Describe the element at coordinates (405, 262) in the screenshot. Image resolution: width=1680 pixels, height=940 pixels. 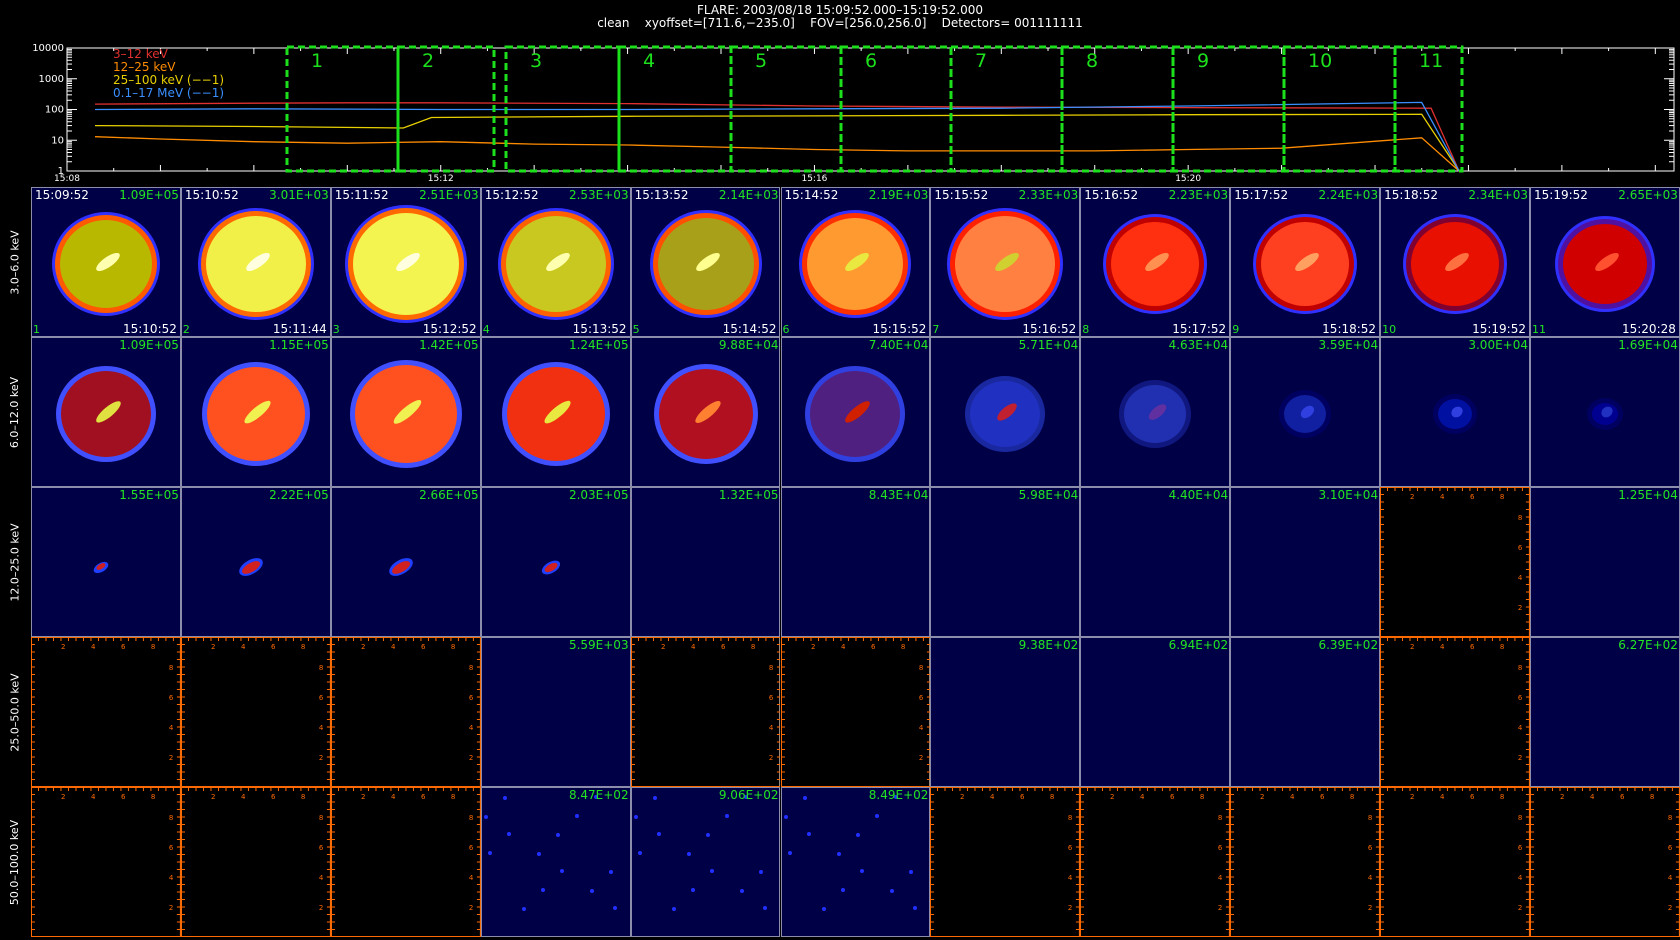
I see `image-cell: 2.51E+03 15:11:52 15:12:52 3` at that location.